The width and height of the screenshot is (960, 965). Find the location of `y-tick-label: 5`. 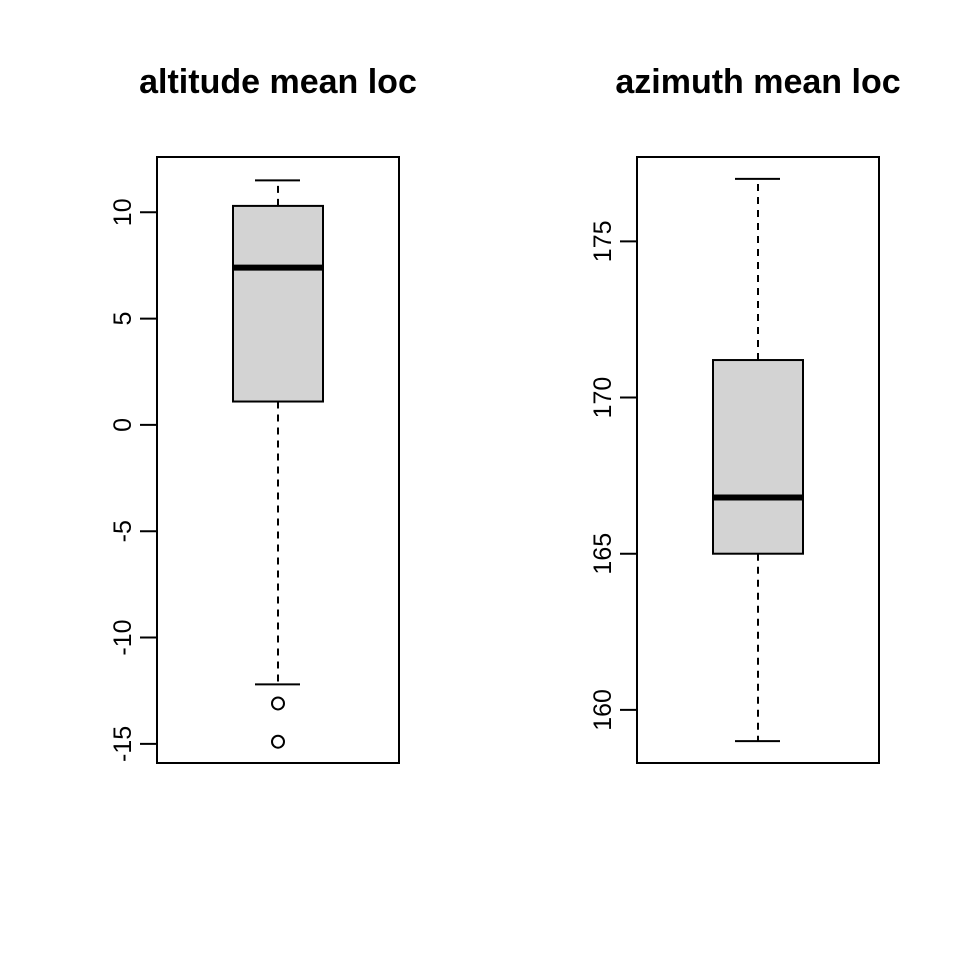

y-tick-label: 5 is located at coordinates (123, 319).